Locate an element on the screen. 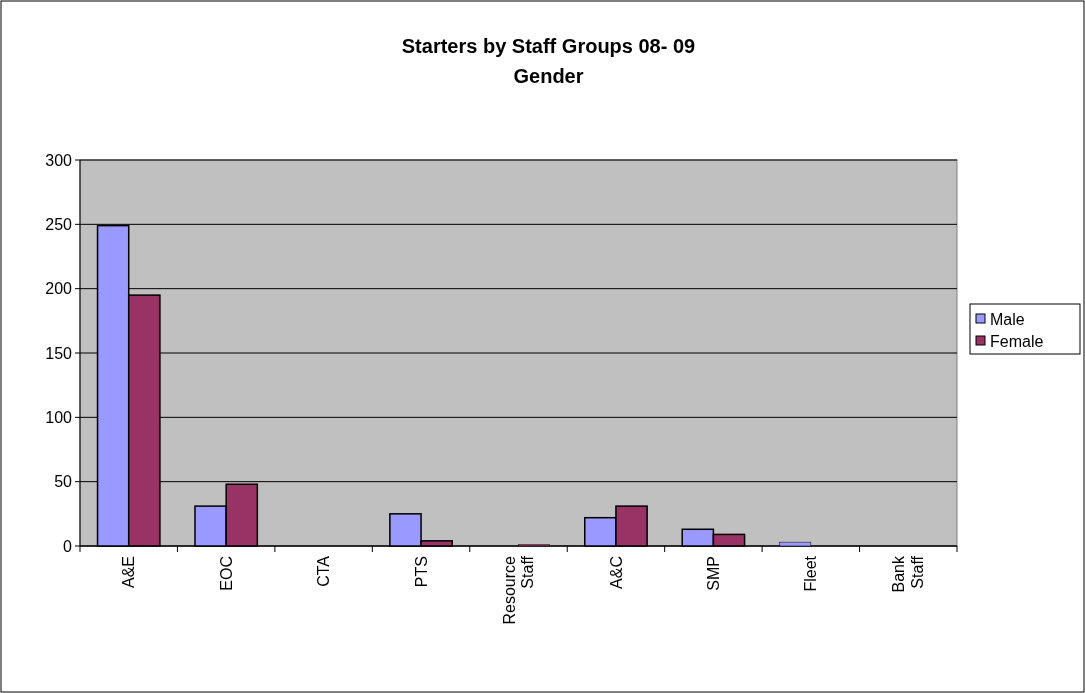 This screenshot has height=693, width=1085. x-tick-label: SMP is located at coordinates (713, 573).